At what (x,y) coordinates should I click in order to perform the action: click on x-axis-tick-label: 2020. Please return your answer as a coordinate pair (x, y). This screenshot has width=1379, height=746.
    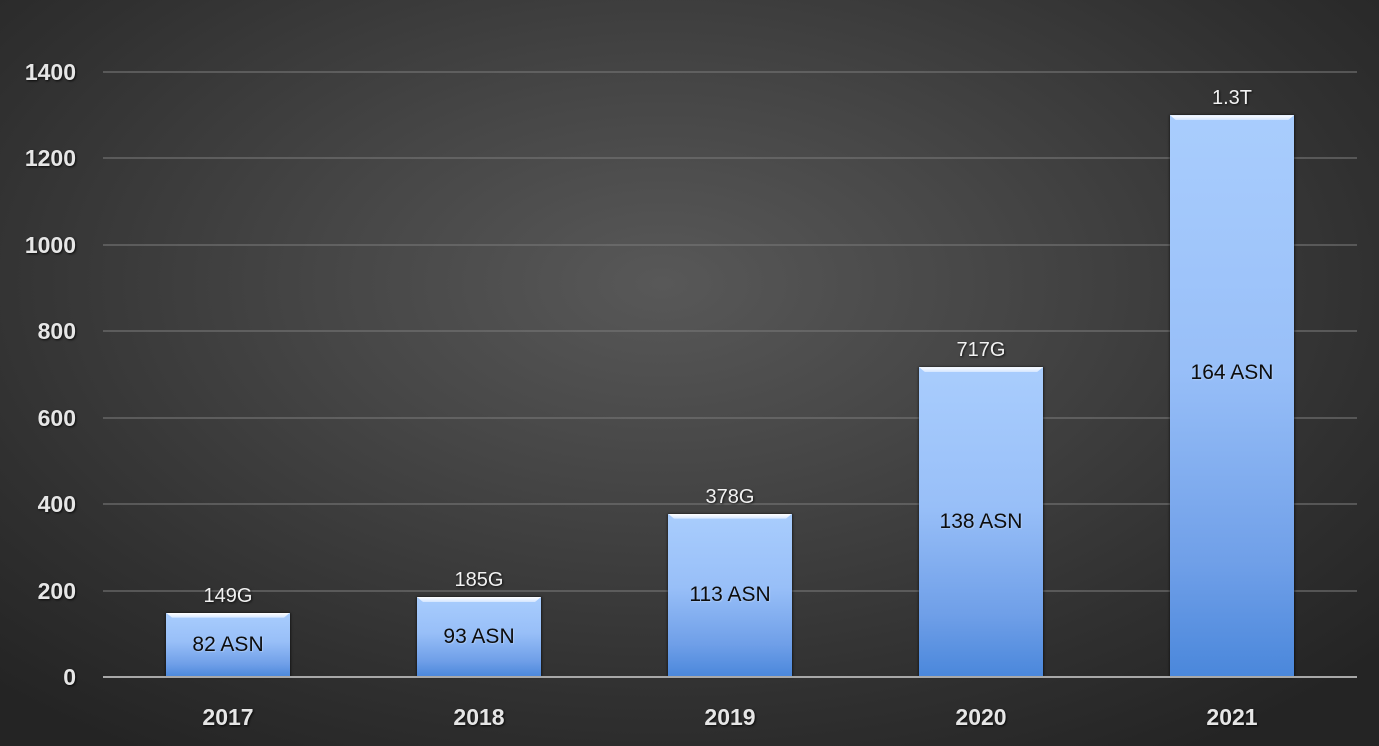
    Looking at the image, I should click on (981, 717).